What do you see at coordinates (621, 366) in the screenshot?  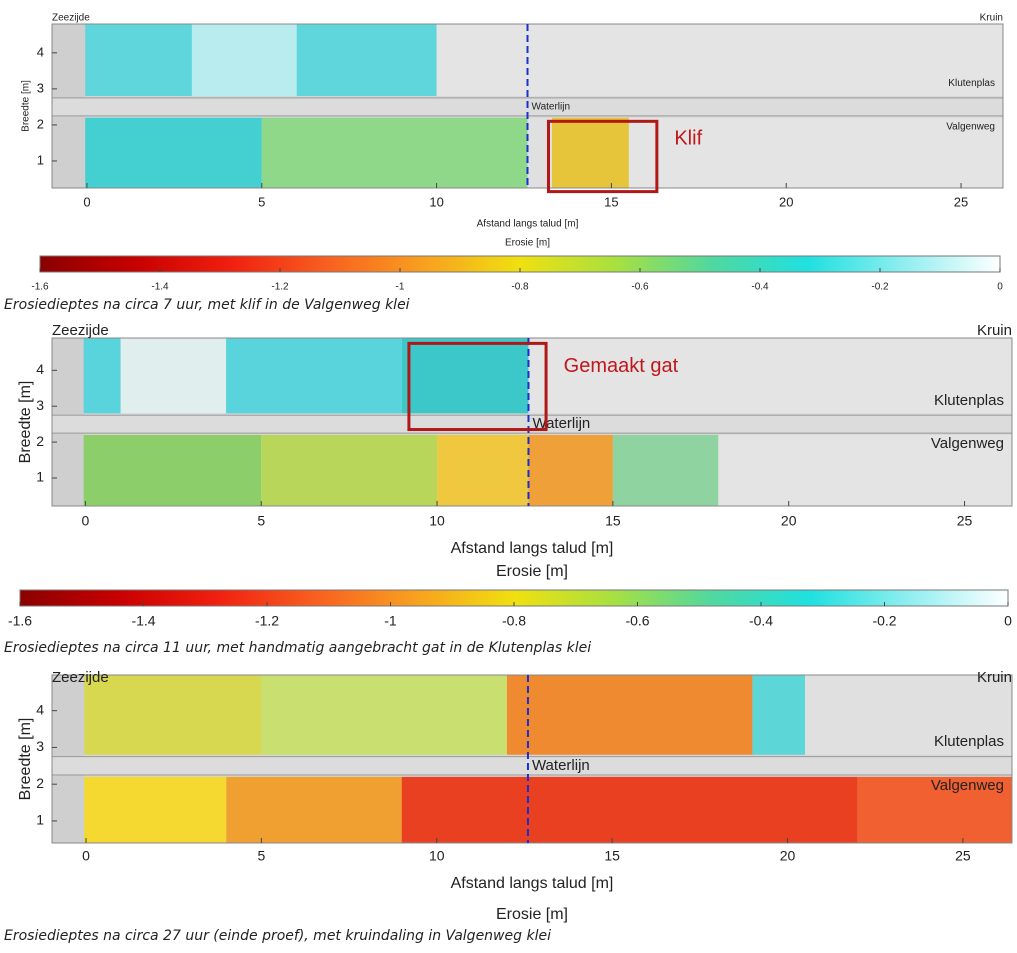 I see `annotation: Gemaakt gat` at bounding box center [621, 366].